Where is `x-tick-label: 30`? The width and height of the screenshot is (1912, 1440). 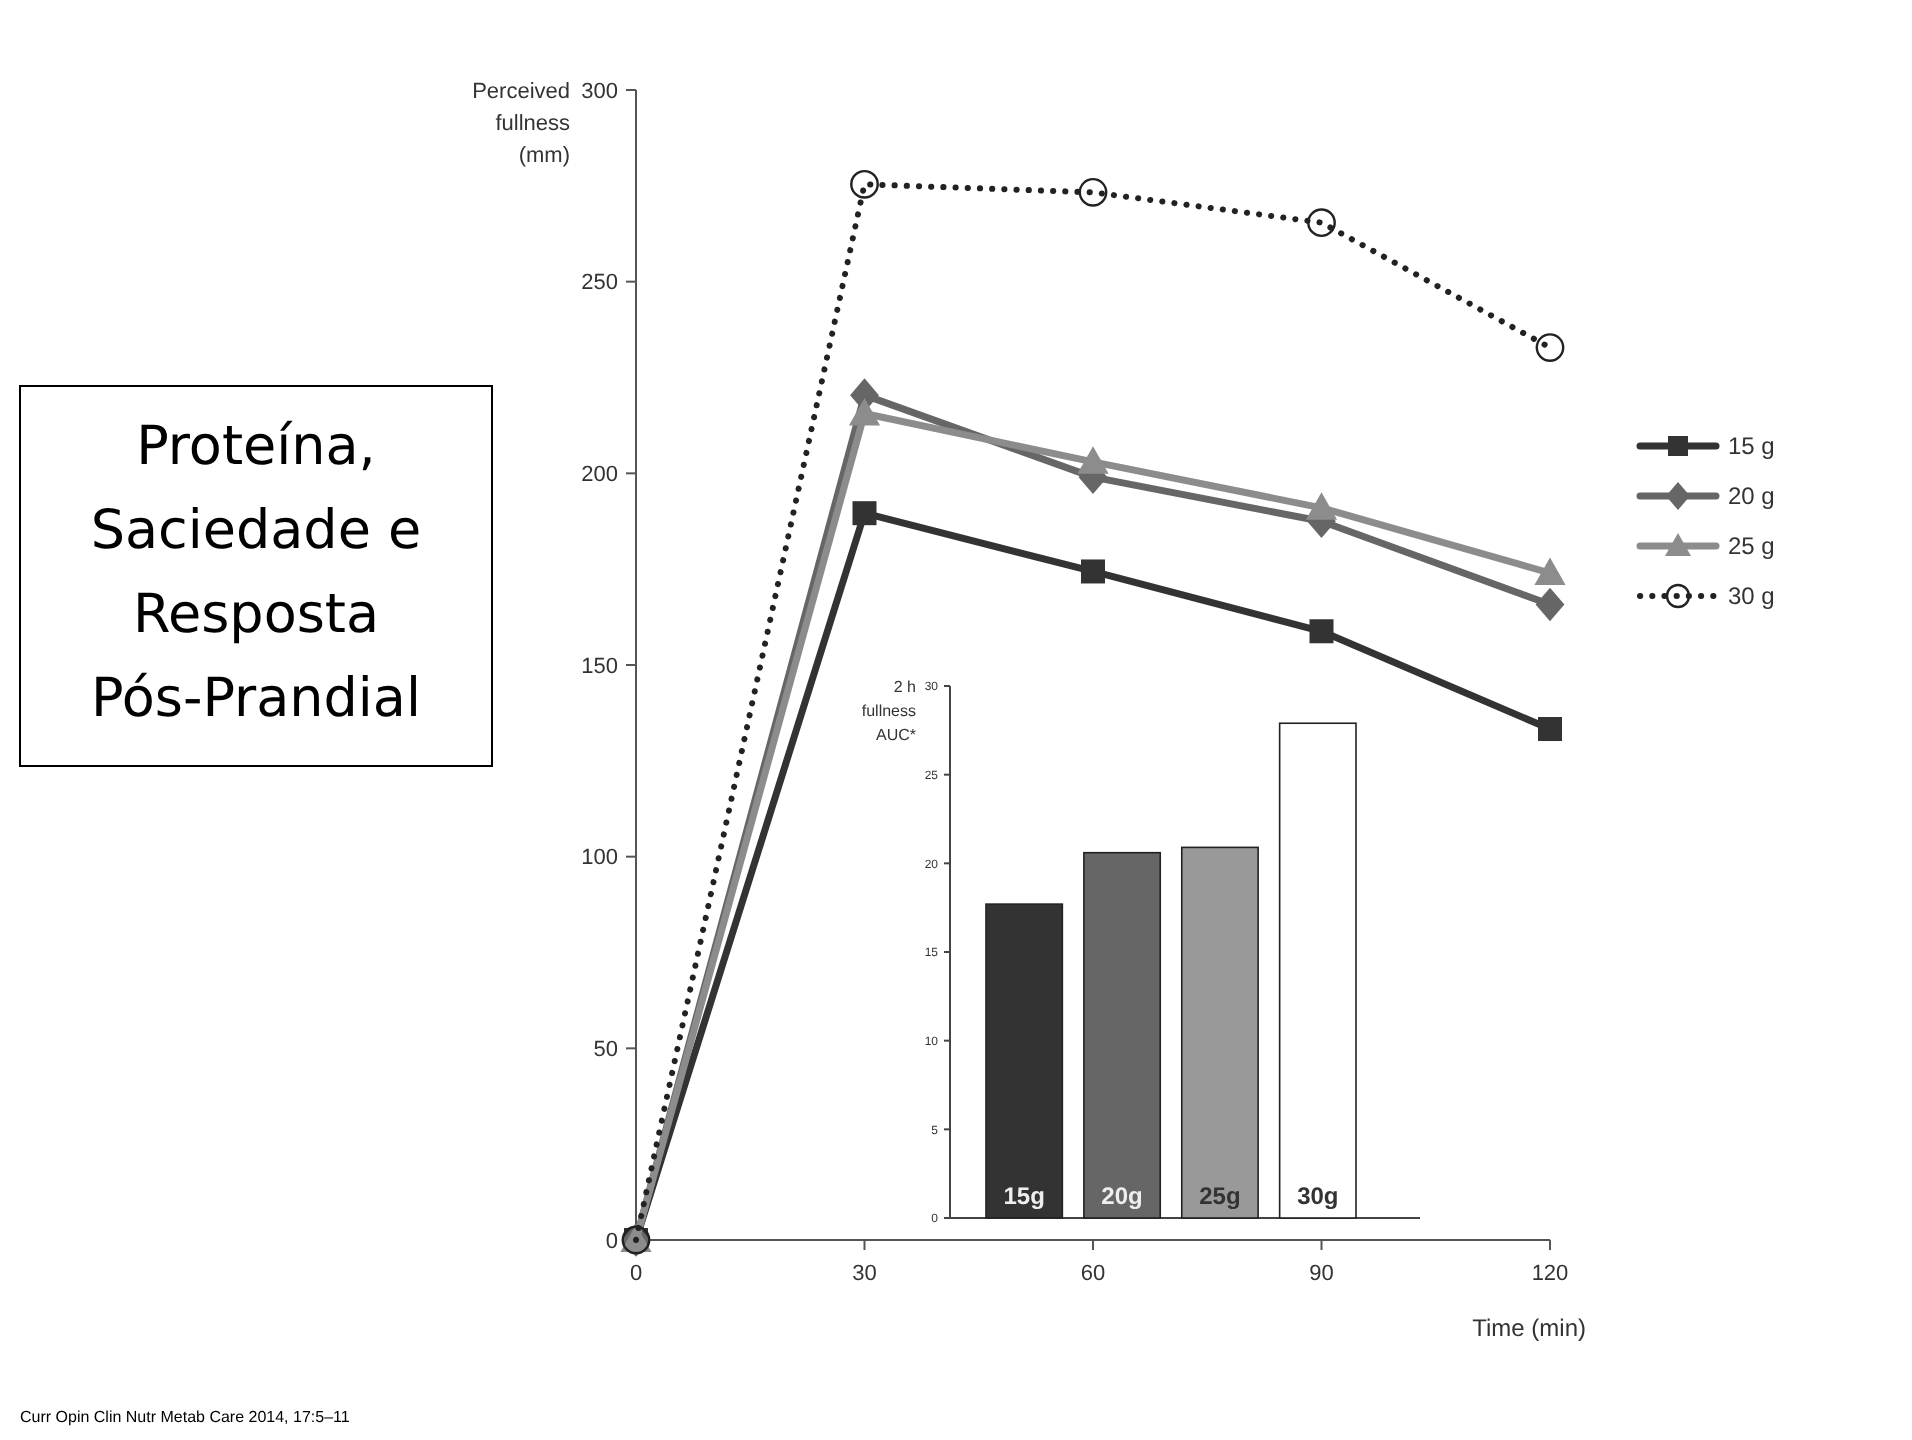 x-tick-label: 30 is located at coordinates (864, 1274).